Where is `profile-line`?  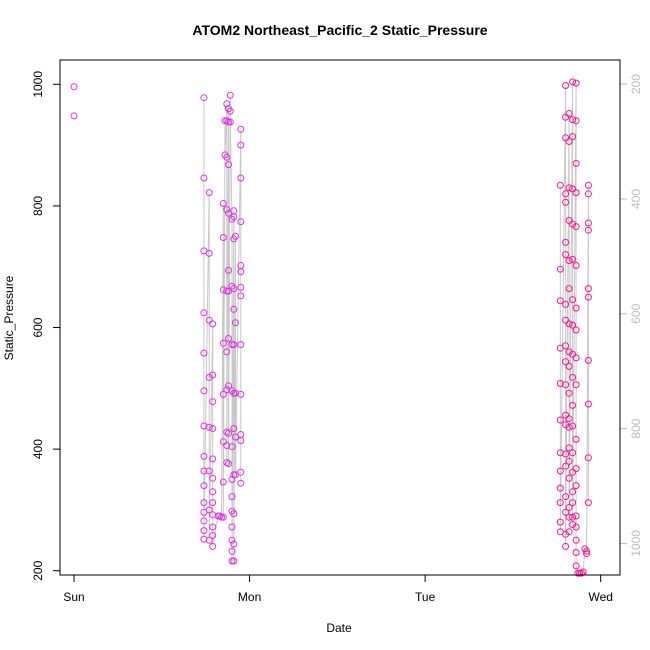 profile-line is located at coordinates (574, 327).